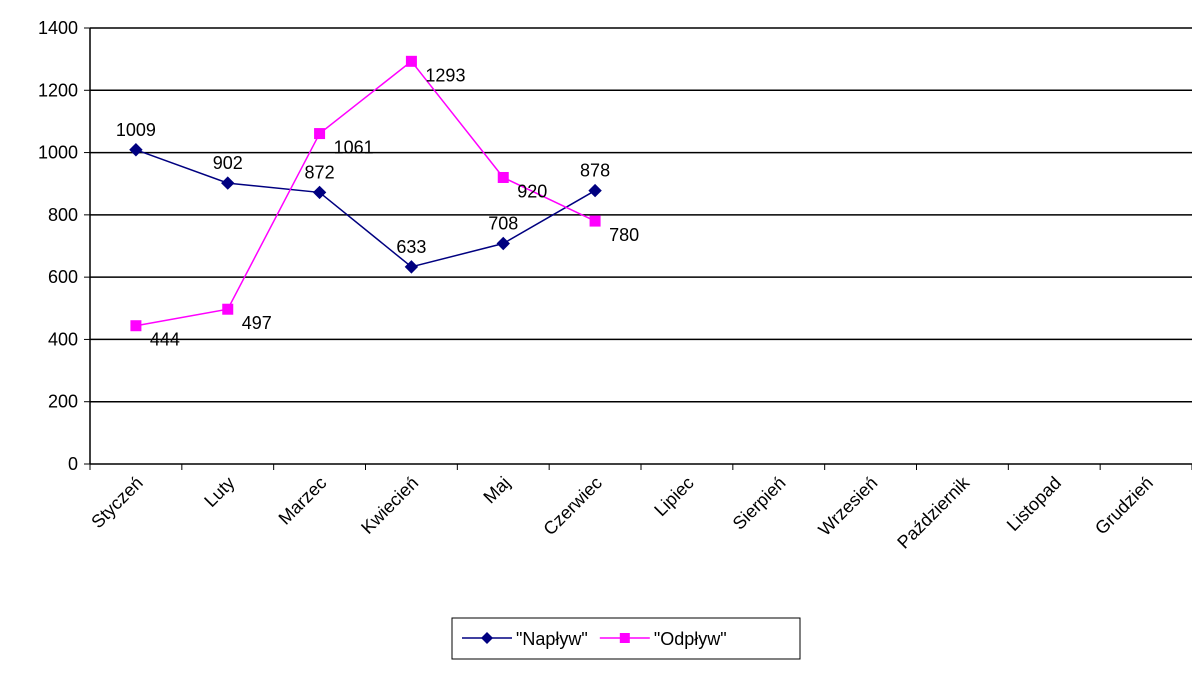 Image resolution: width=1192 pixels, height=674 pixels. I want to click on data-label: 1009, so click(136, 130).